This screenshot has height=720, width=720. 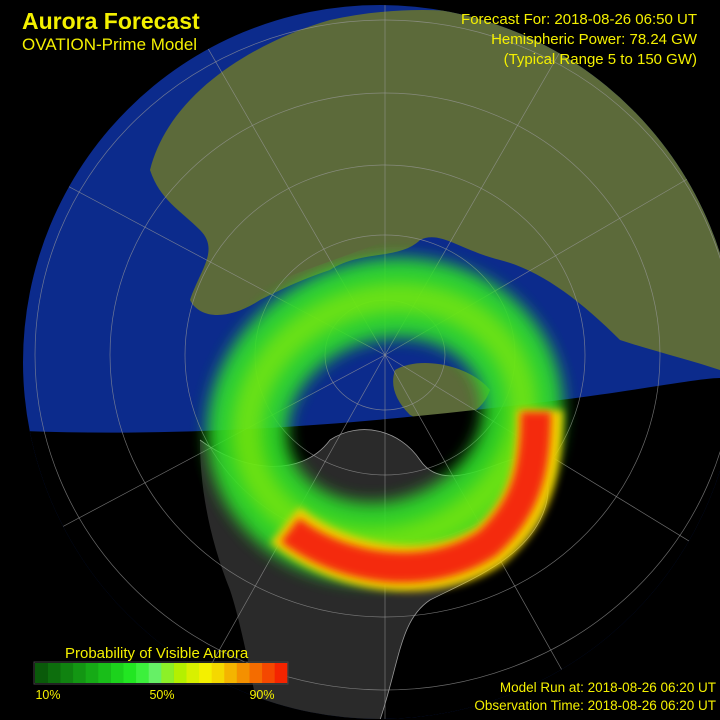 What do you see at coordinates (594, 39) in the screenshot?
I see `hemispheric-power: Hemispheric Power: 78.24 GW` at bounding box center [594, 39].